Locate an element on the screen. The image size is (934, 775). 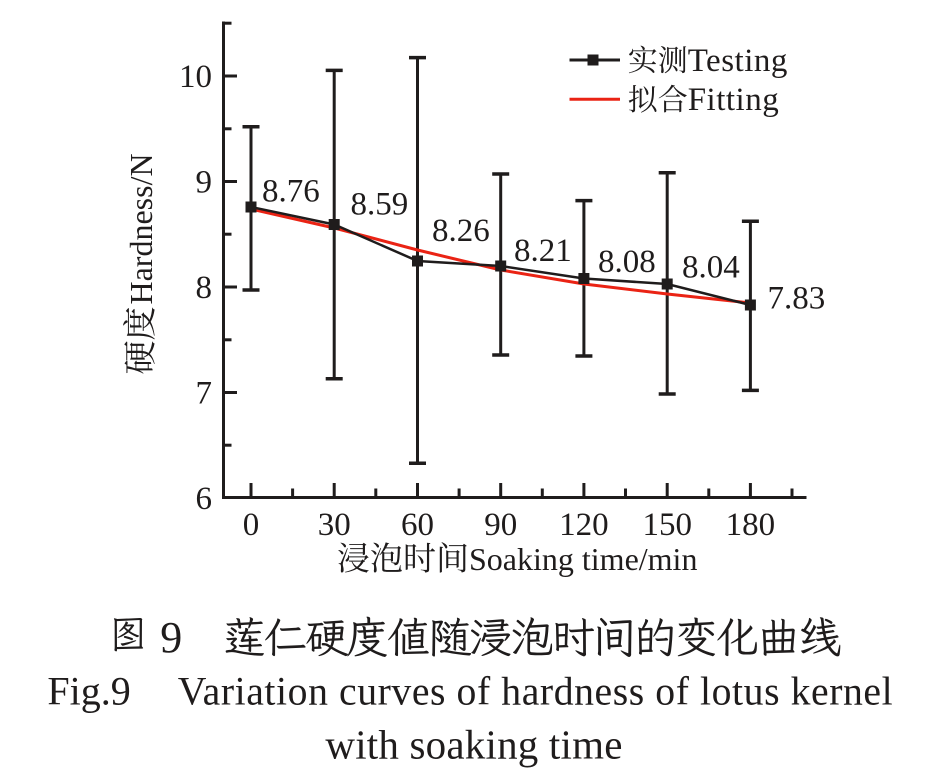
svg-text: 7 is located at coordinates (204, 394).